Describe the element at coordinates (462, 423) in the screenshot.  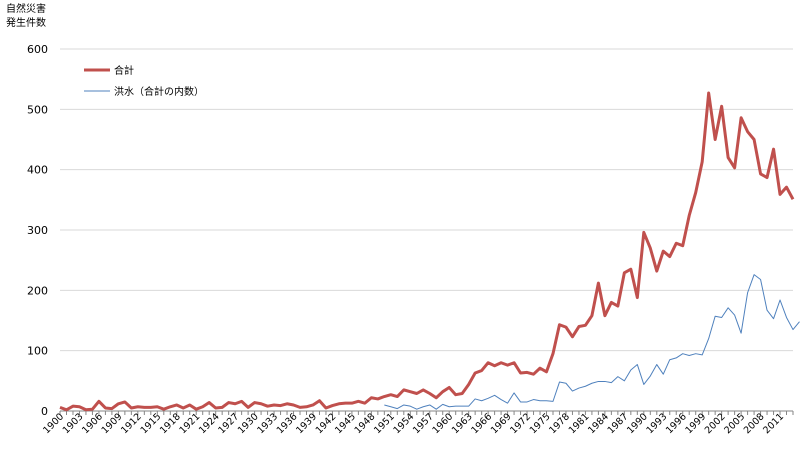
I see `x-tick-label: 1963` at that location.